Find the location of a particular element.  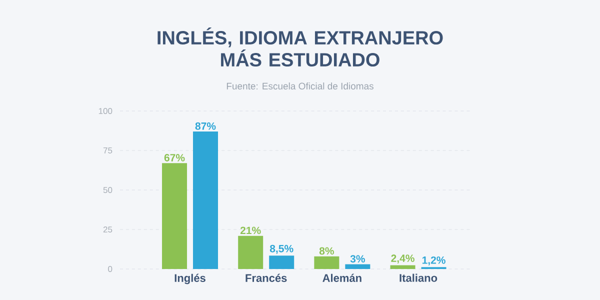

x-tick-label: Francés is located at coordinates (266, 278).